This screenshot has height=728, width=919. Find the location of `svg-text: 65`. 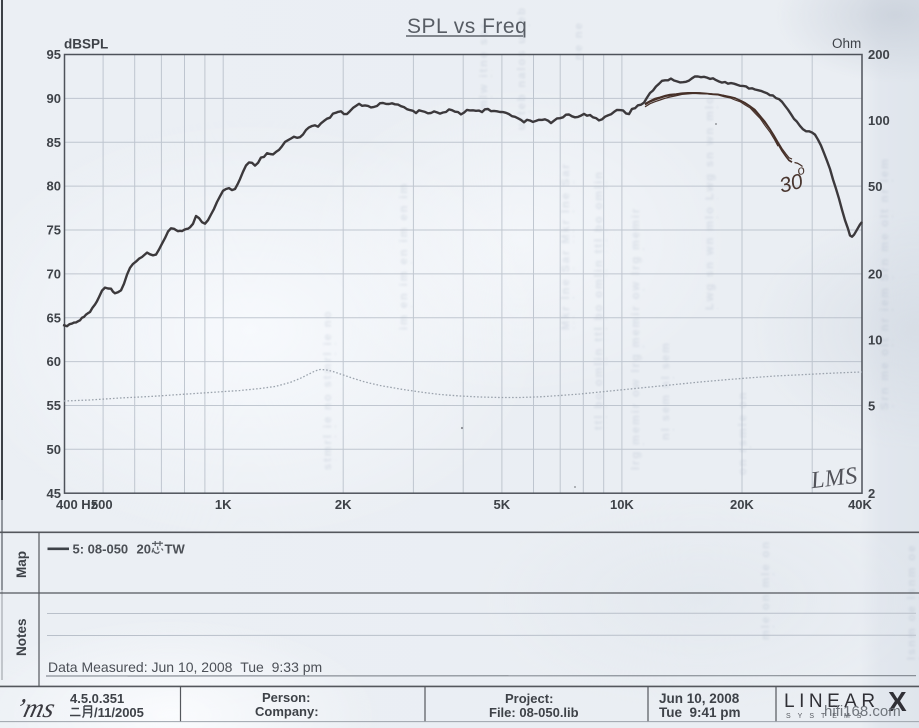

svg-text: 65 is located at coordinates (54, 317).